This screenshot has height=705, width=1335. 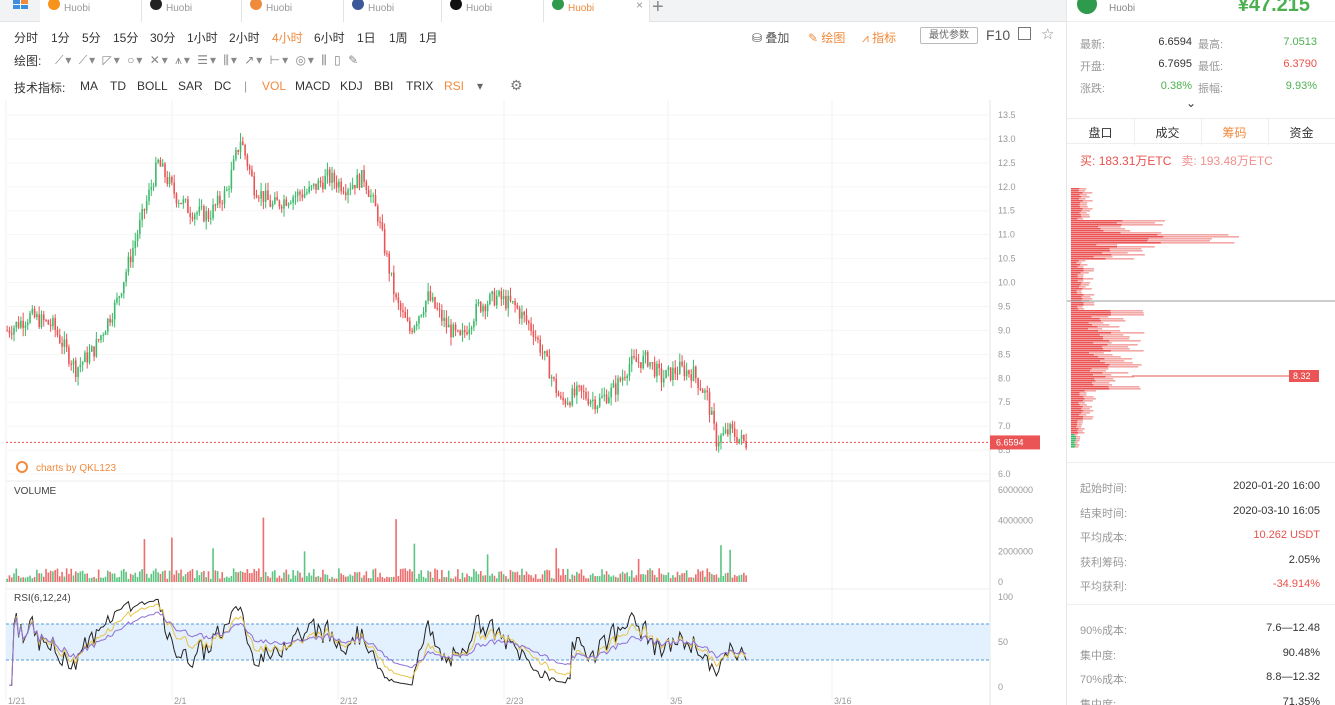 What do you see at coordinates (126, 38) in the screenshot?
I see `period-3: 15分` at bounding box center [126, 38].